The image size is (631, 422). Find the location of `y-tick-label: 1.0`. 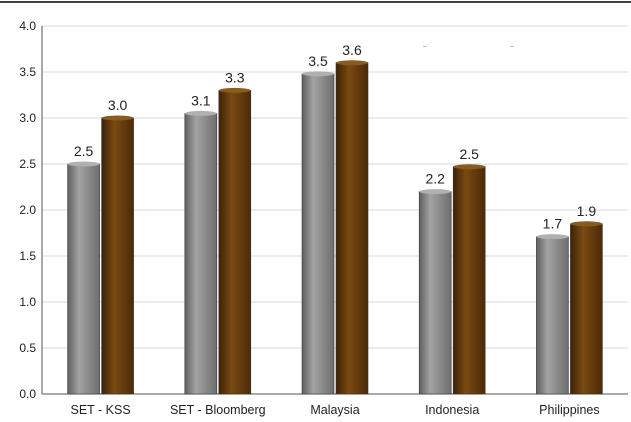

y-tick-label: 1.0 is located at coordinates (27, 302).